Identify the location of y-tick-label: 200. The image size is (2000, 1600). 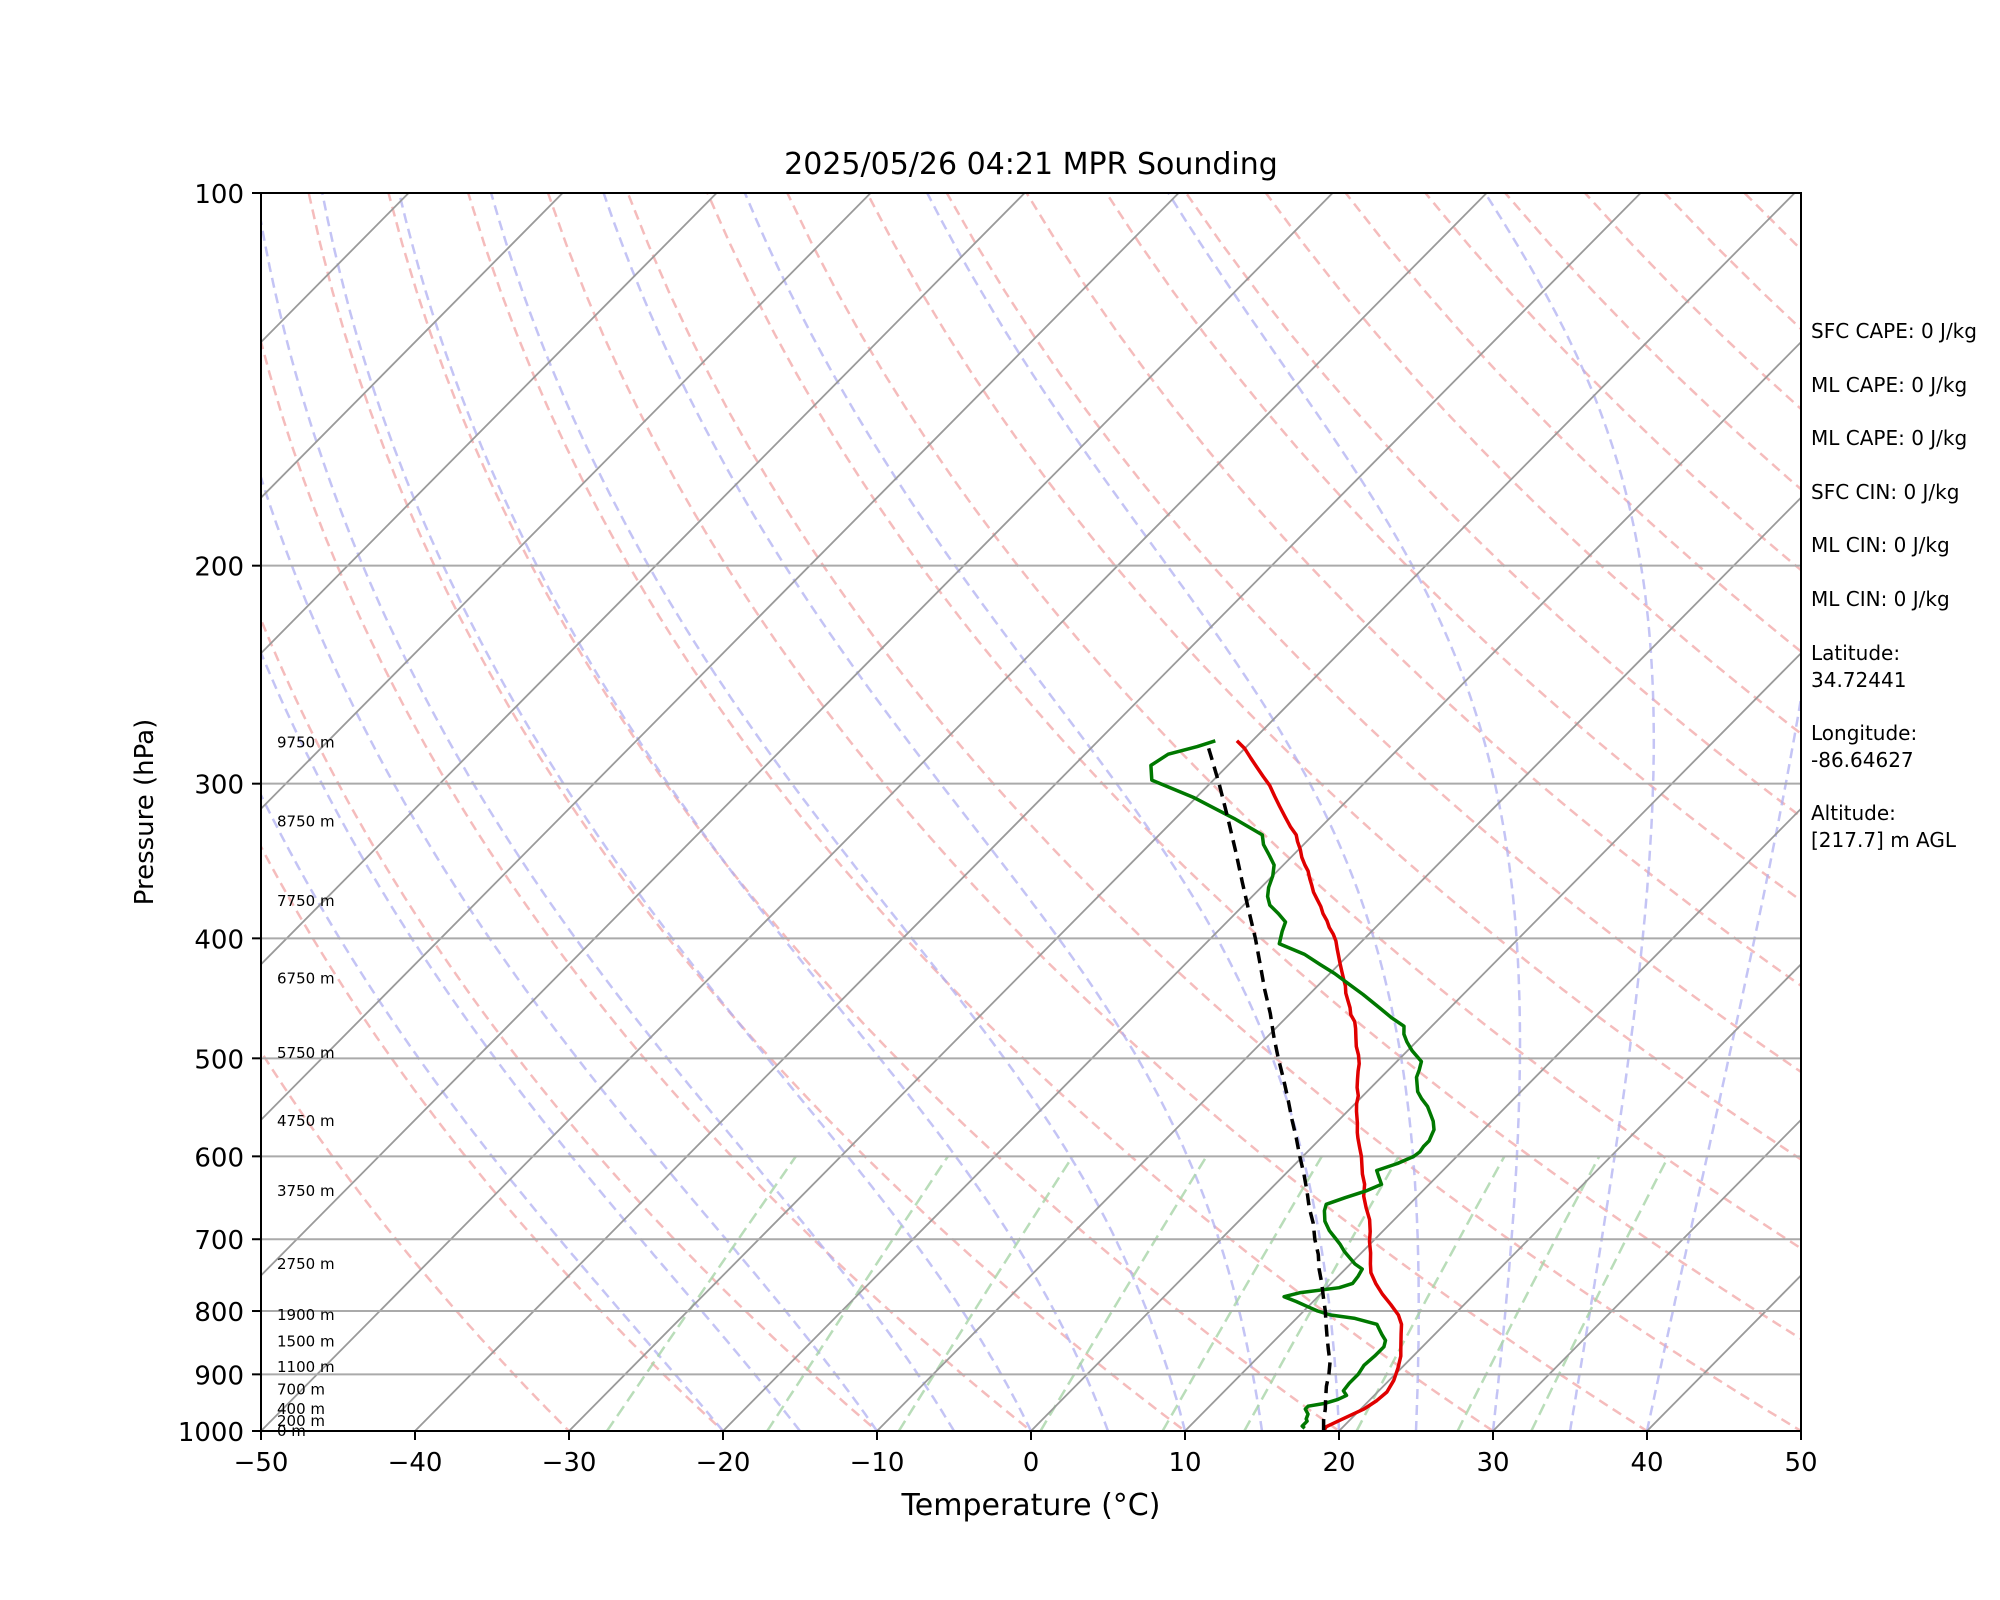
(219, 568).